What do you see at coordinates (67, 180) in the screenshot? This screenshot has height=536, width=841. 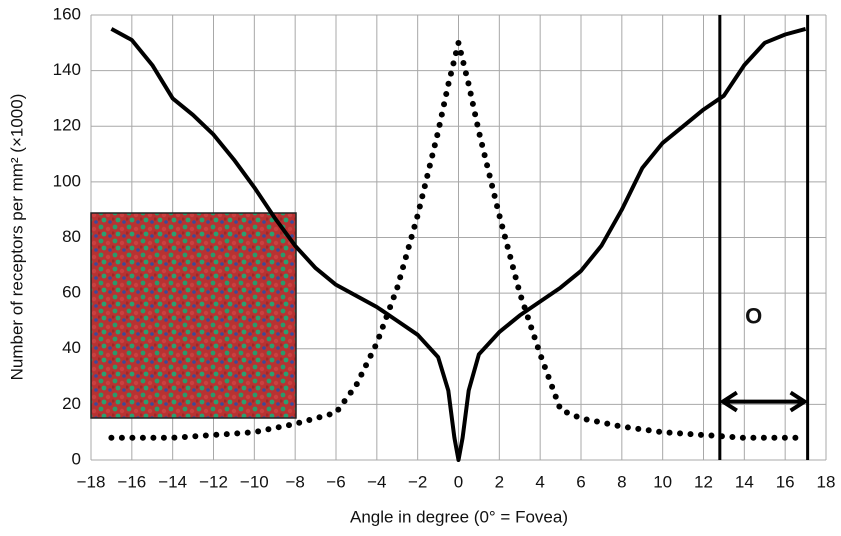 I see `y-tick-label: 100` at bounding box center [67, 180].